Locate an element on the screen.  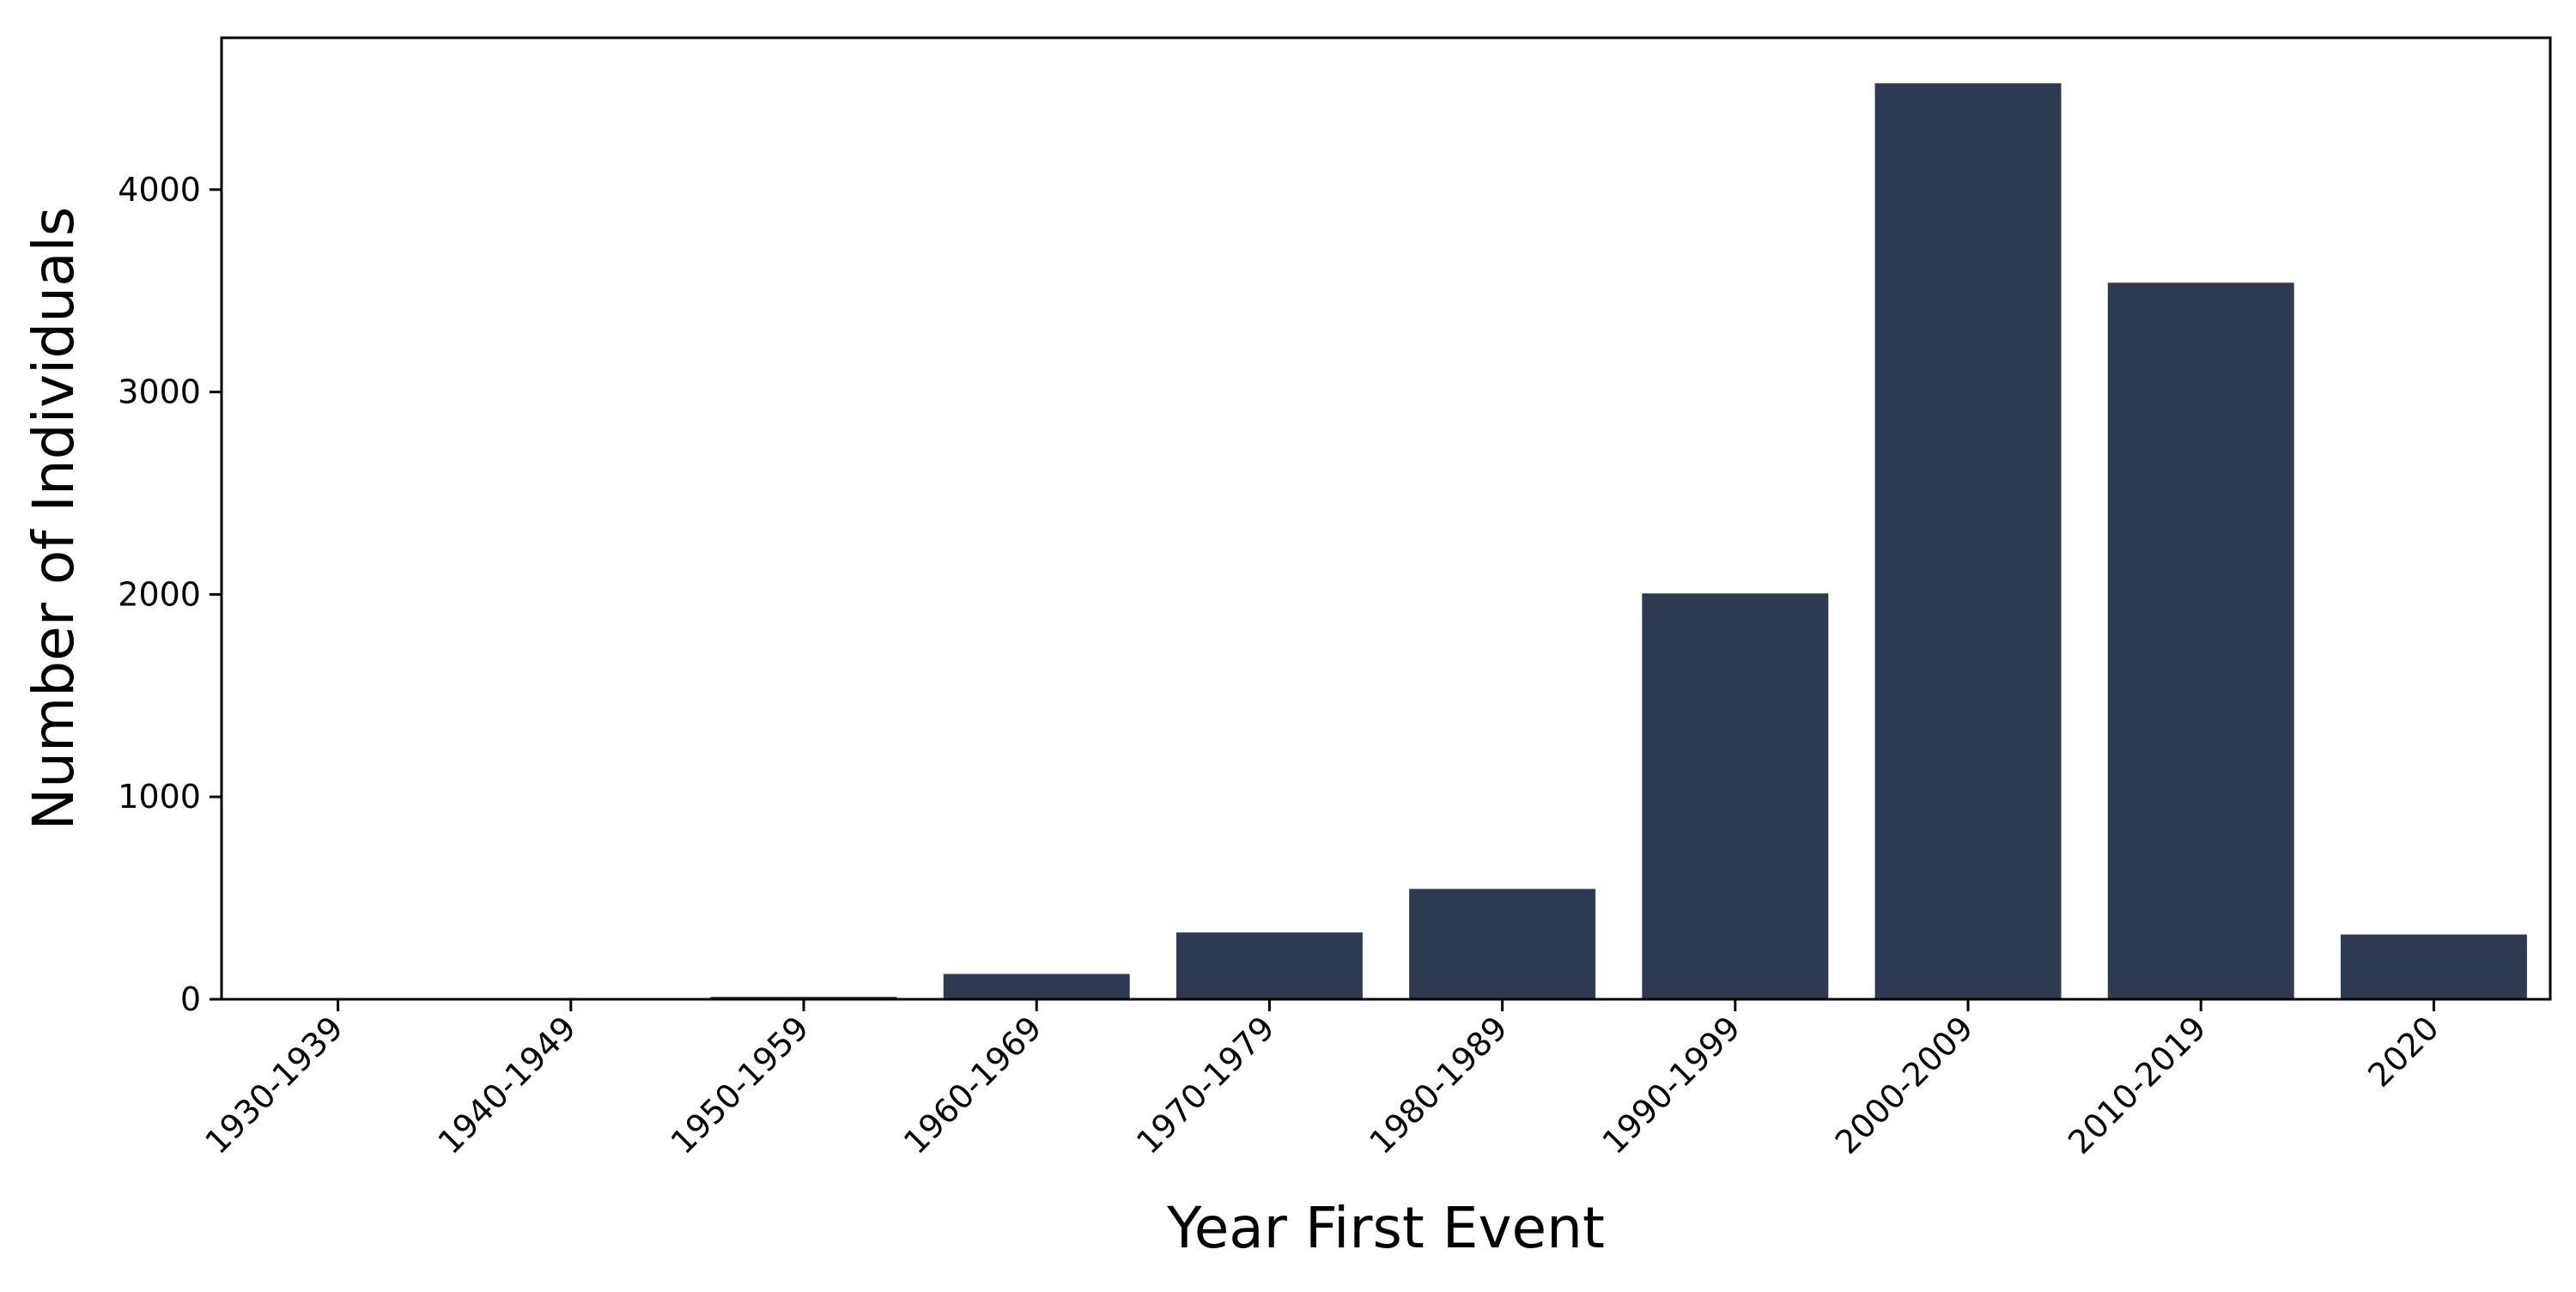
bar-2000-2009 is located at coordinates (1968, 541).